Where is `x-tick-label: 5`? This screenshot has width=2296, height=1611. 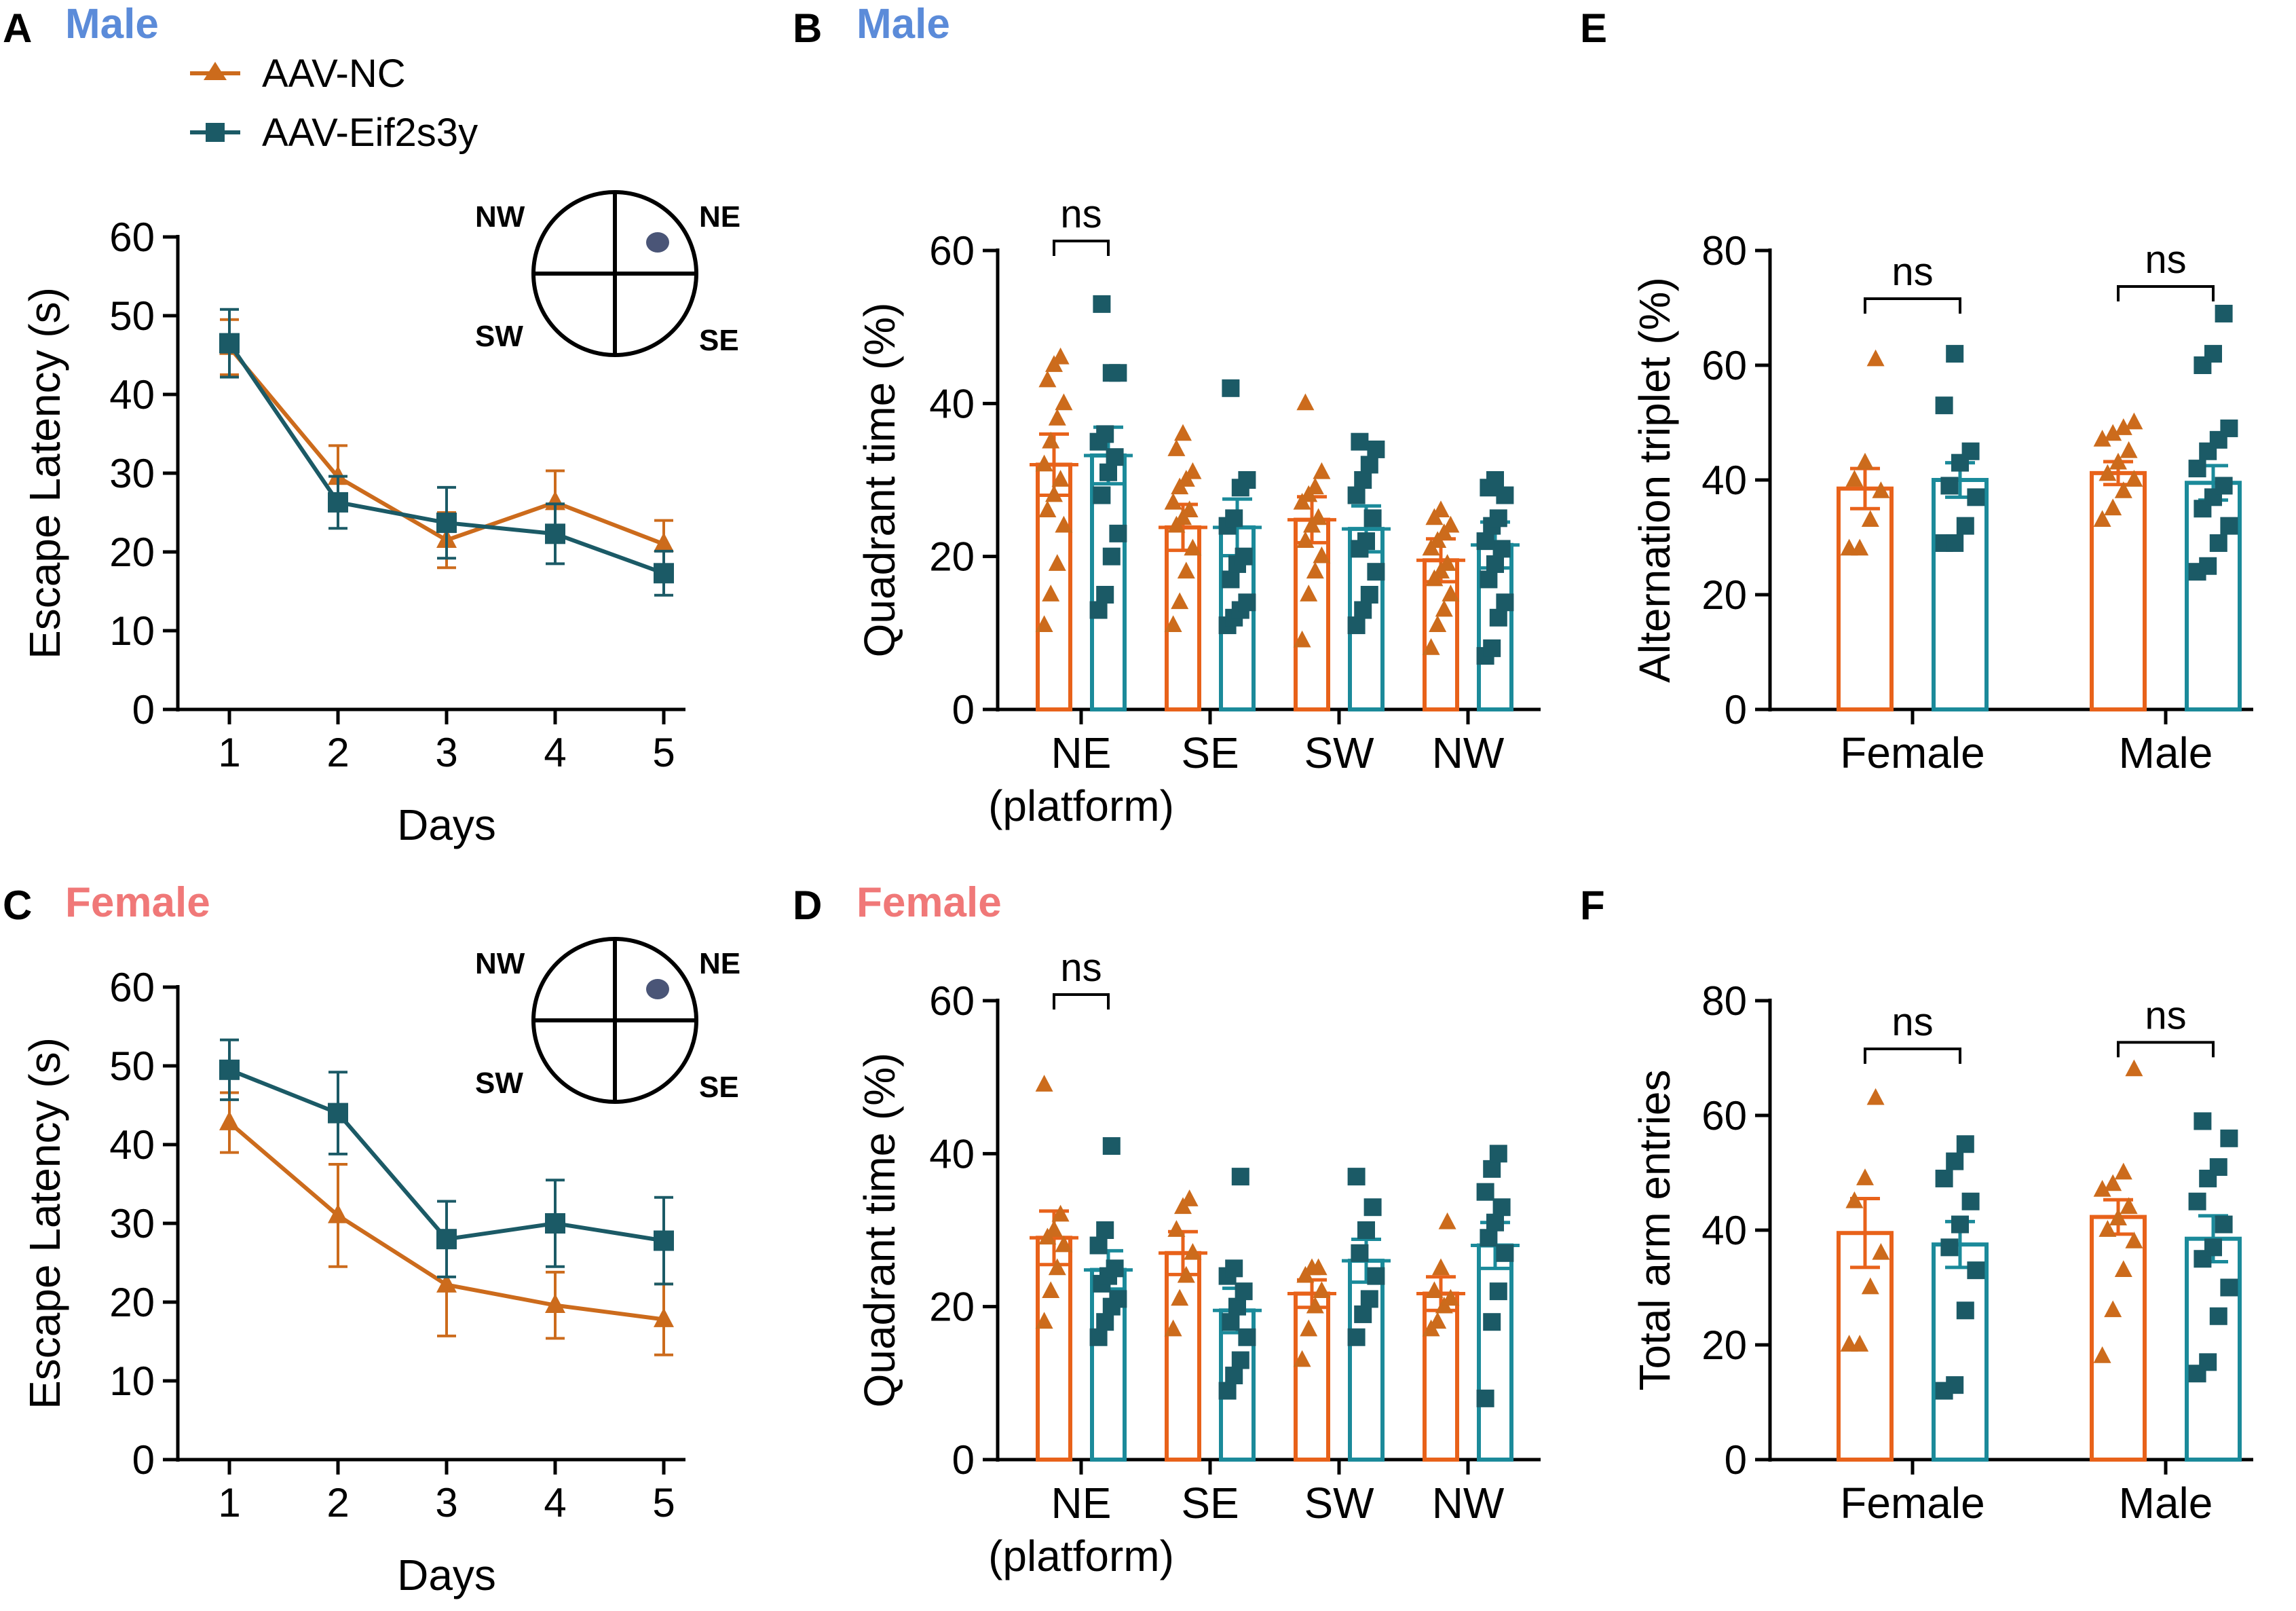
x-tick-label: 5 is located at coordinates (663, 752).